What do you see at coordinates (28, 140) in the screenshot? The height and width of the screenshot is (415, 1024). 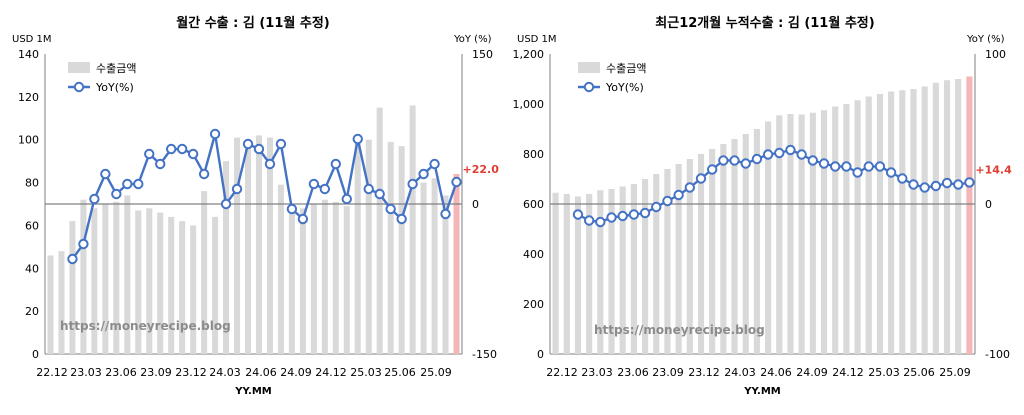 I see `y-tick-label: 100` at bounding box center [28, 140].